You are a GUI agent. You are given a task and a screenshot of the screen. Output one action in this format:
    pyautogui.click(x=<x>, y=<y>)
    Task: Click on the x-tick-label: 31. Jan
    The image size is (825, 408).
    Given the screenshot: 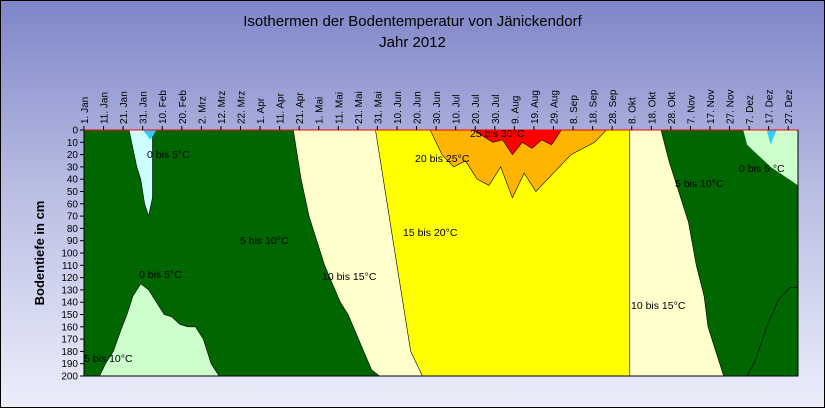 What is the action you would take?
    pyautogui.click(x=144, y=107)
    